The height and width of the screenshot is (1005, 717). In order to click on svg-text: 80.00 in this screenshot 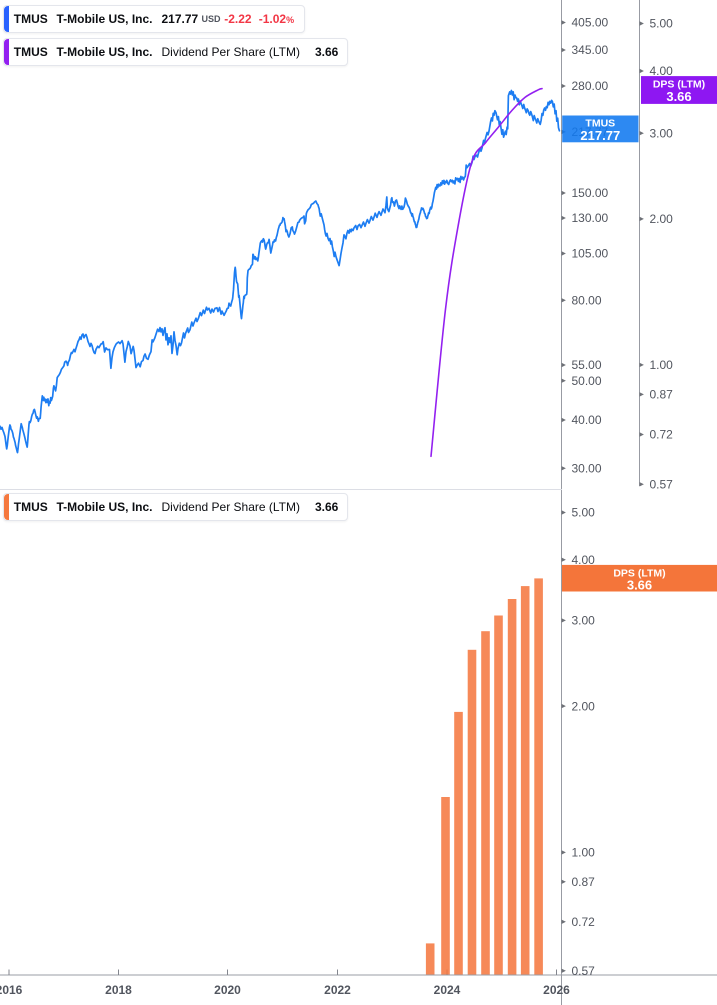, I will do `click(587, 301)`.